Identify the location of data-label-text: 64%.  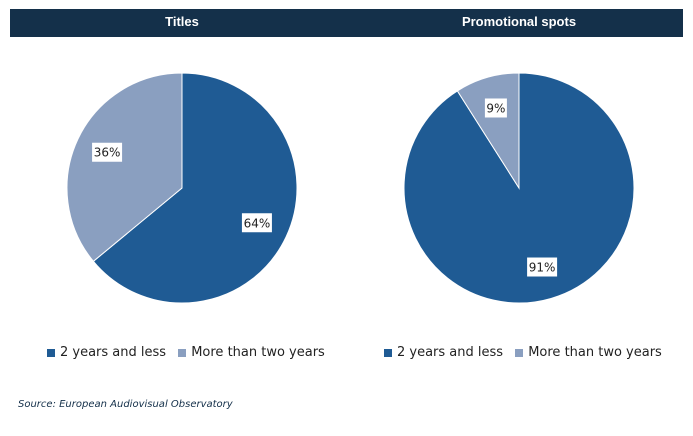
(257, 223).